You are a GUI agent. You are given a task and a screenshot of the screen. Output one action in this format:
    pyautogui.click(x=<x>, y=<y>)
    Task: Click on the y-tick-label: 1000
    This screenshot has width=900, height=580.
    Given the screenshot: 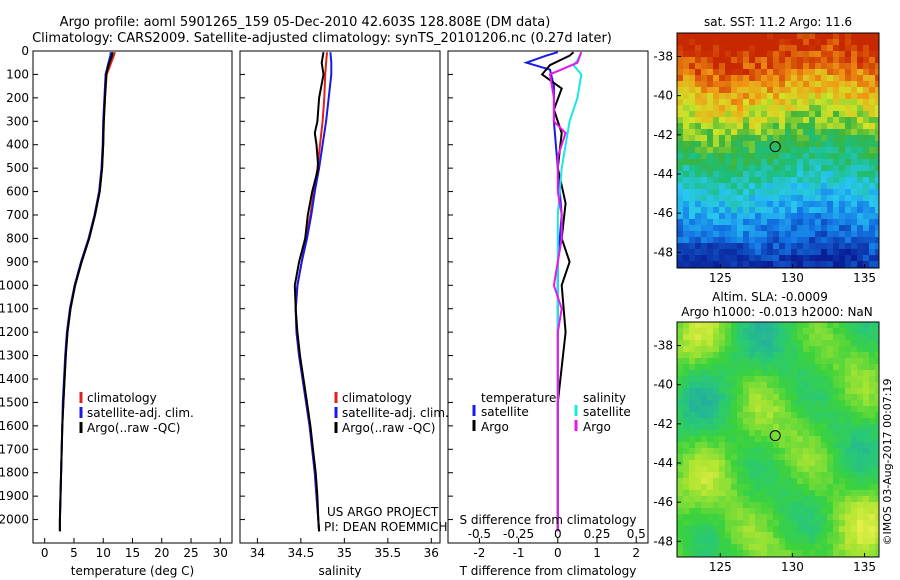 What is the action you would take?
    pyautogui.click(x=14, y=285)
    